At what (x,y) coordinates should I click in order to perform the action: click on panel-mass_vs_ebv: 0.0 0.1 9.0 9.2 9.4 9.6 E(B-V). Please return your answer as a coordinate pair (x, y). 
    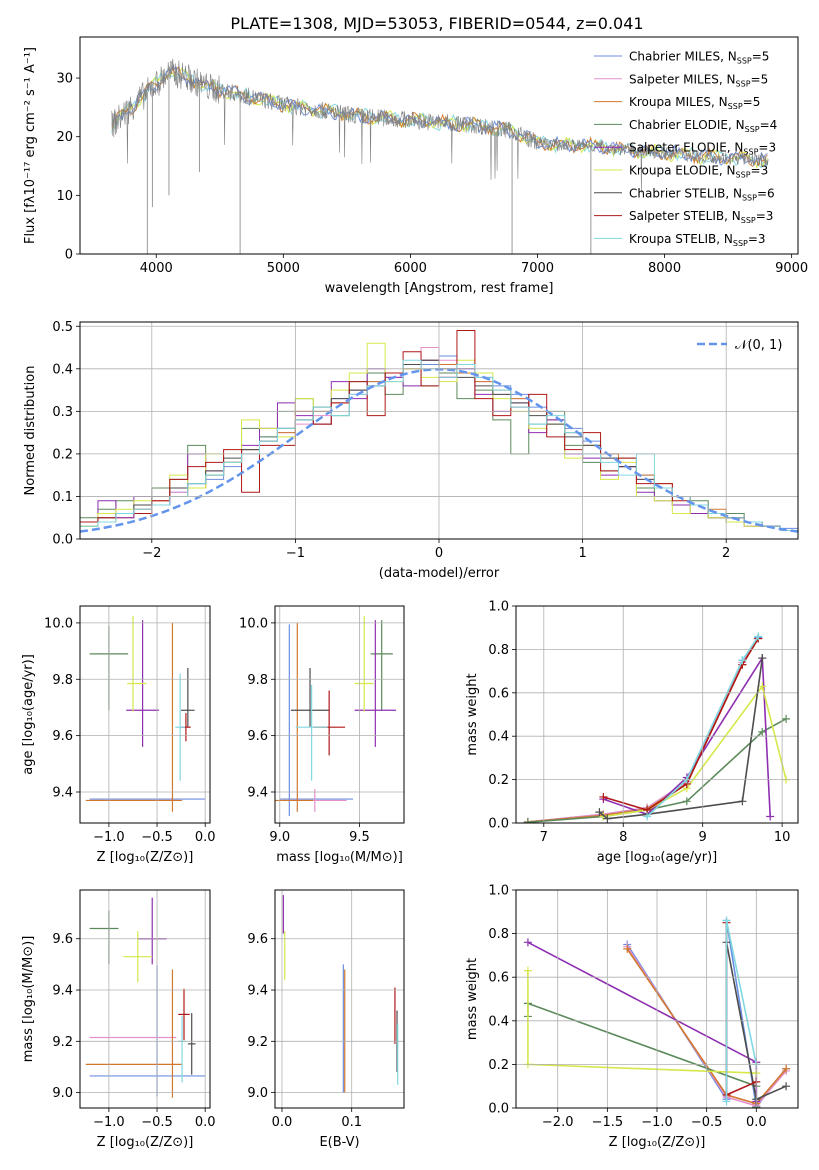
    Looking at the image, I should click on (326, 1019).